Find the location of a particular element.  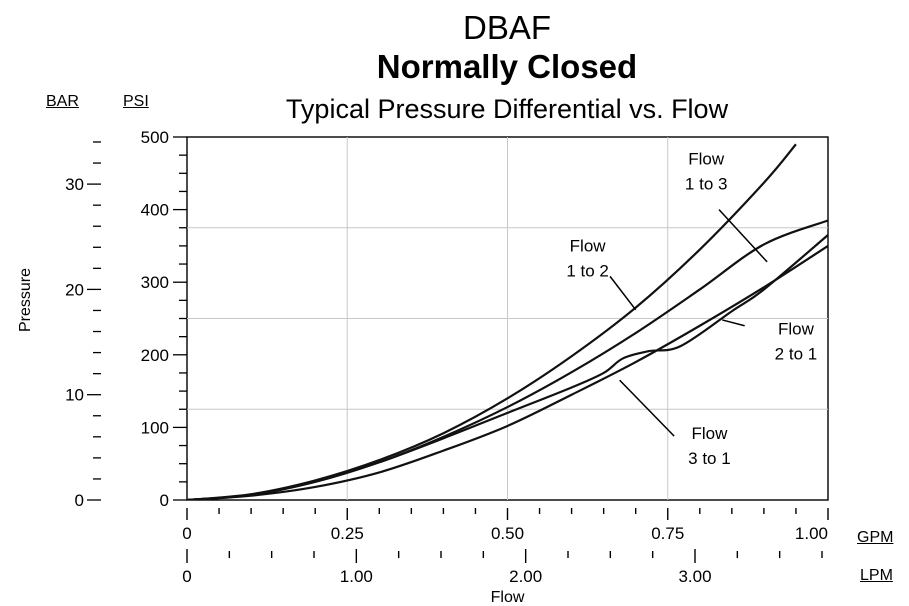

y-unit-bar: BAR is located at coordinates (62, 101).